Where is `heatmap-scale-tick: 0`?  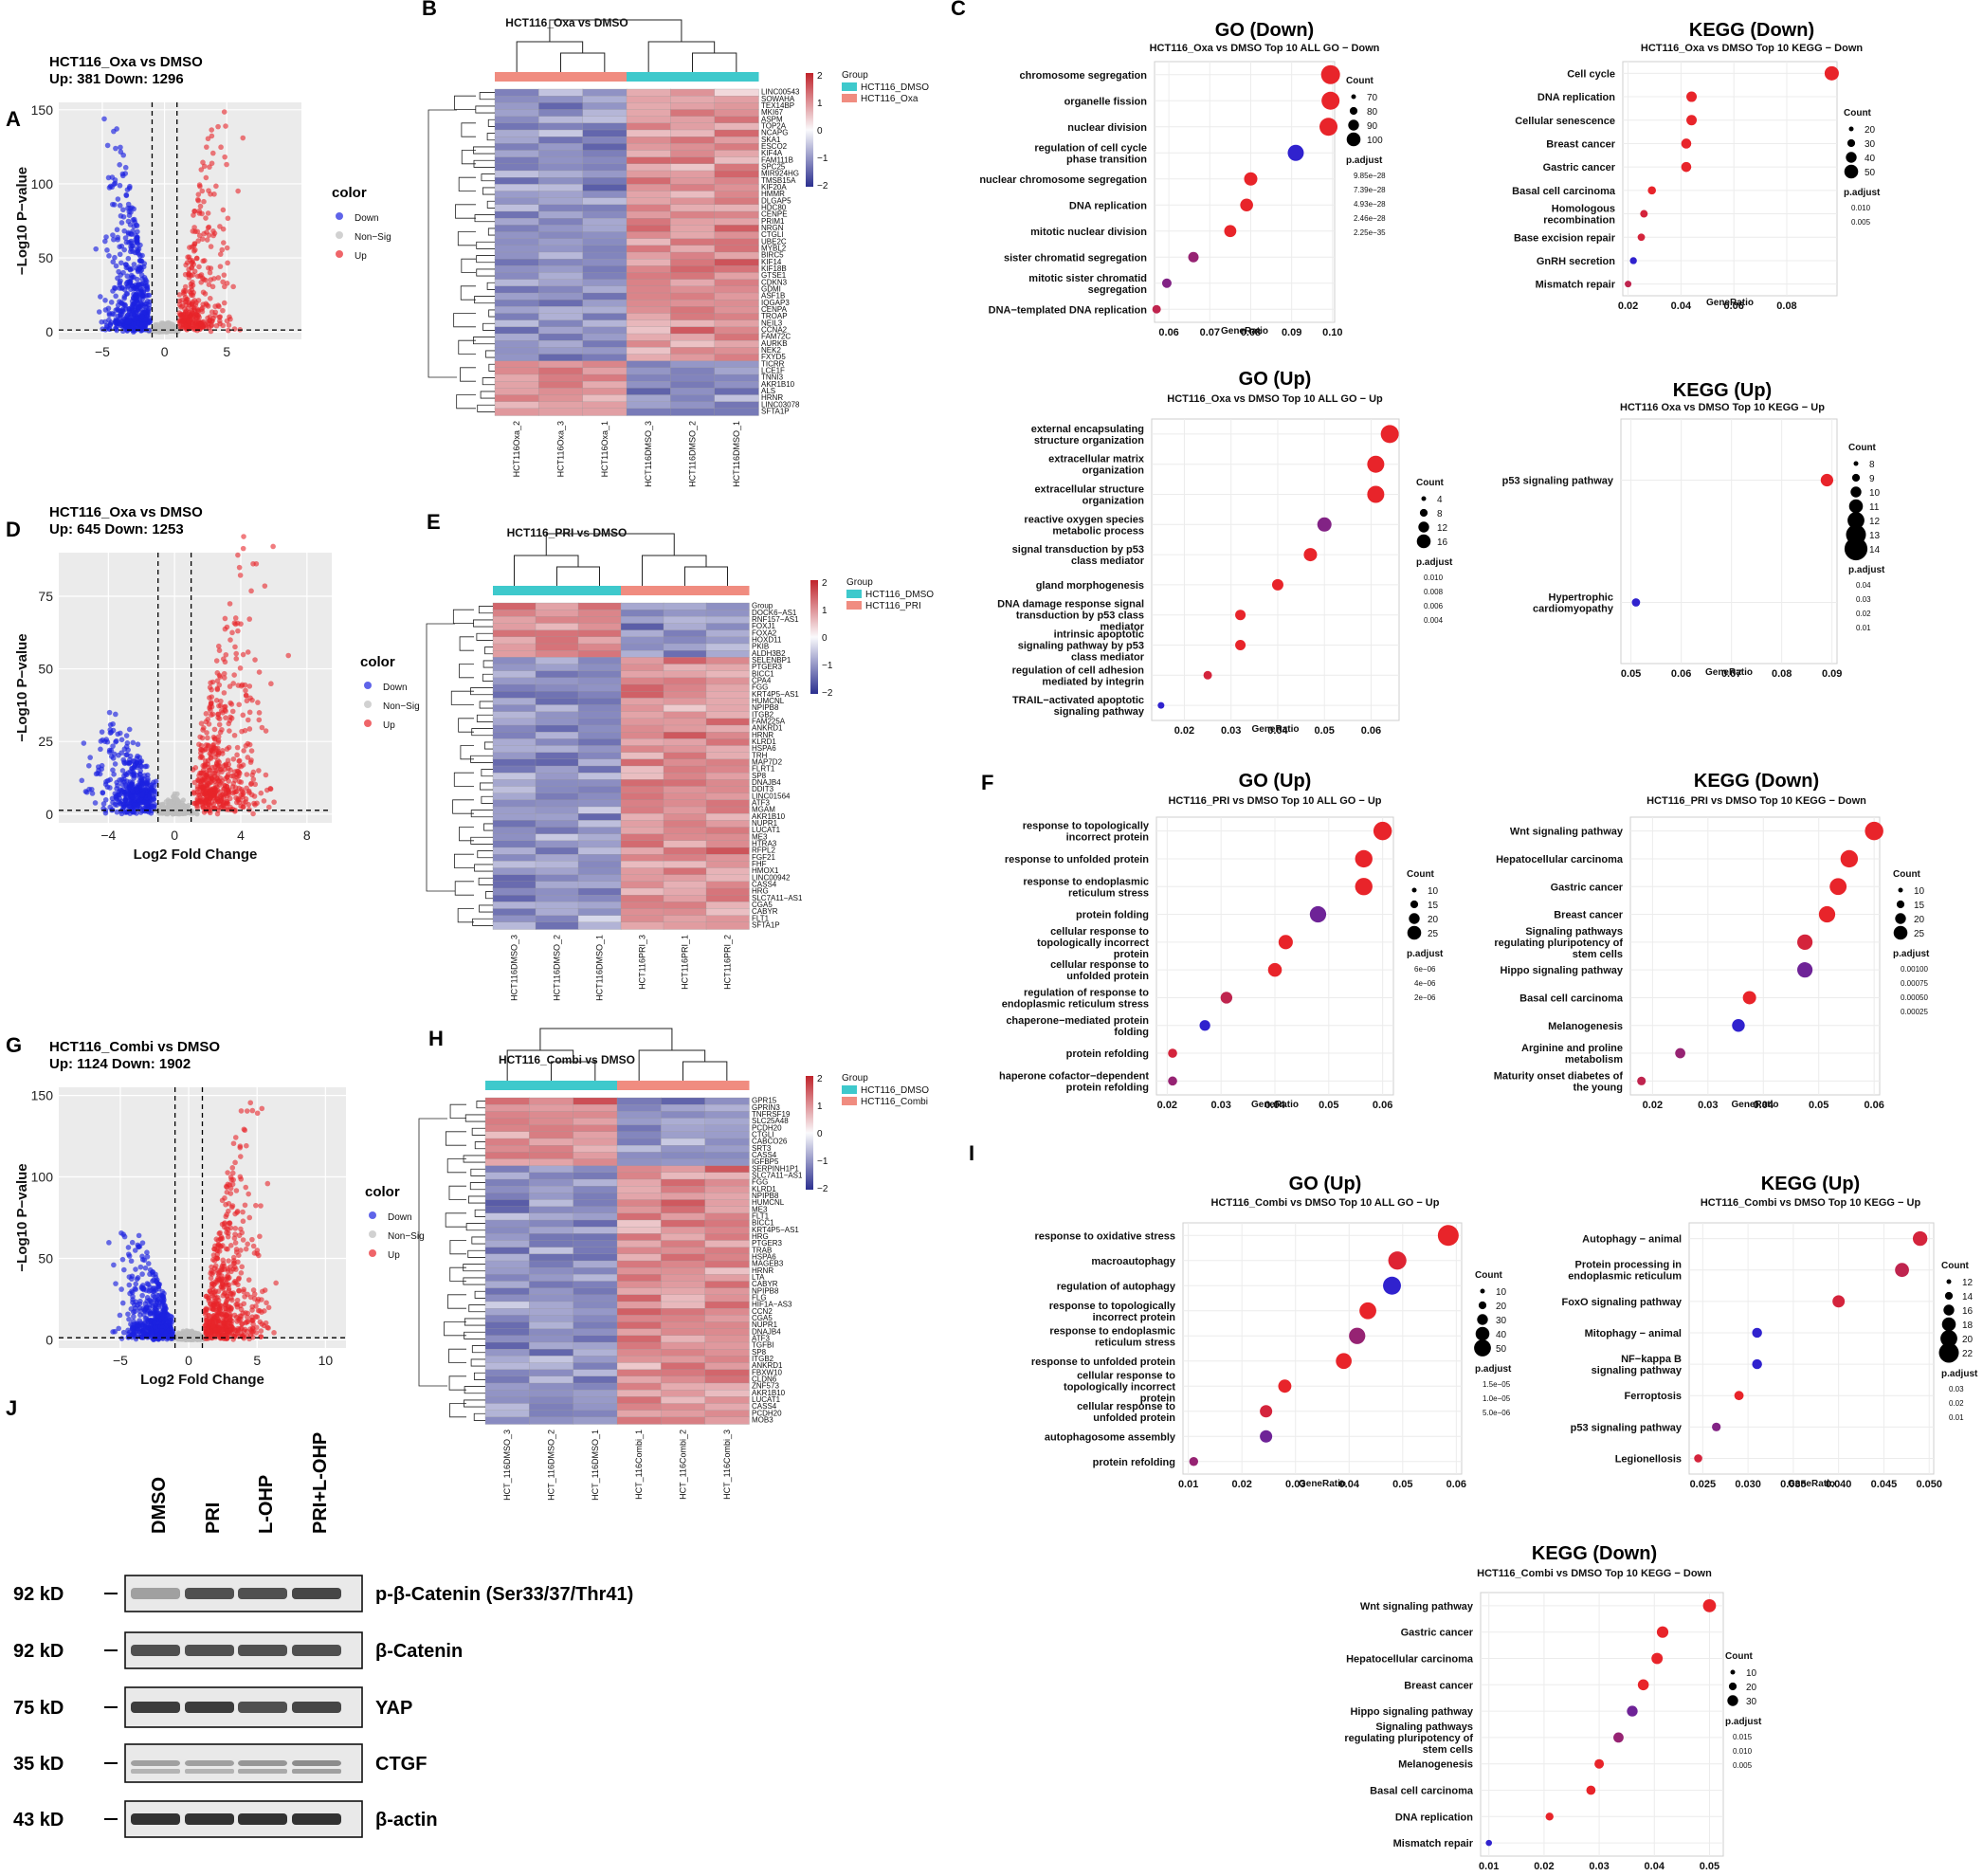 heatmap-scale-tick: 0 is located at coordinates (825, 638).